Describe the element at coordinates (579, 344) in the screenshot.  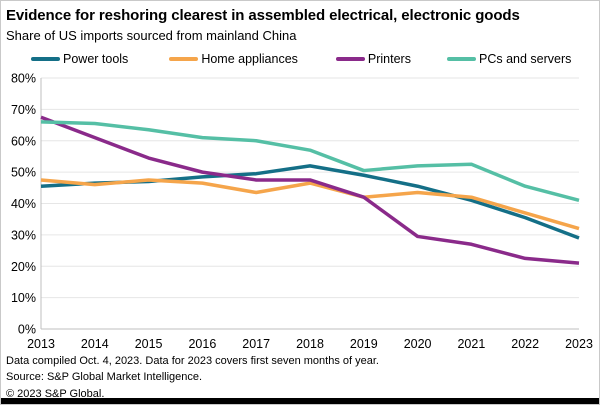
I see `x-axis-tick-label: 2023` at that location.